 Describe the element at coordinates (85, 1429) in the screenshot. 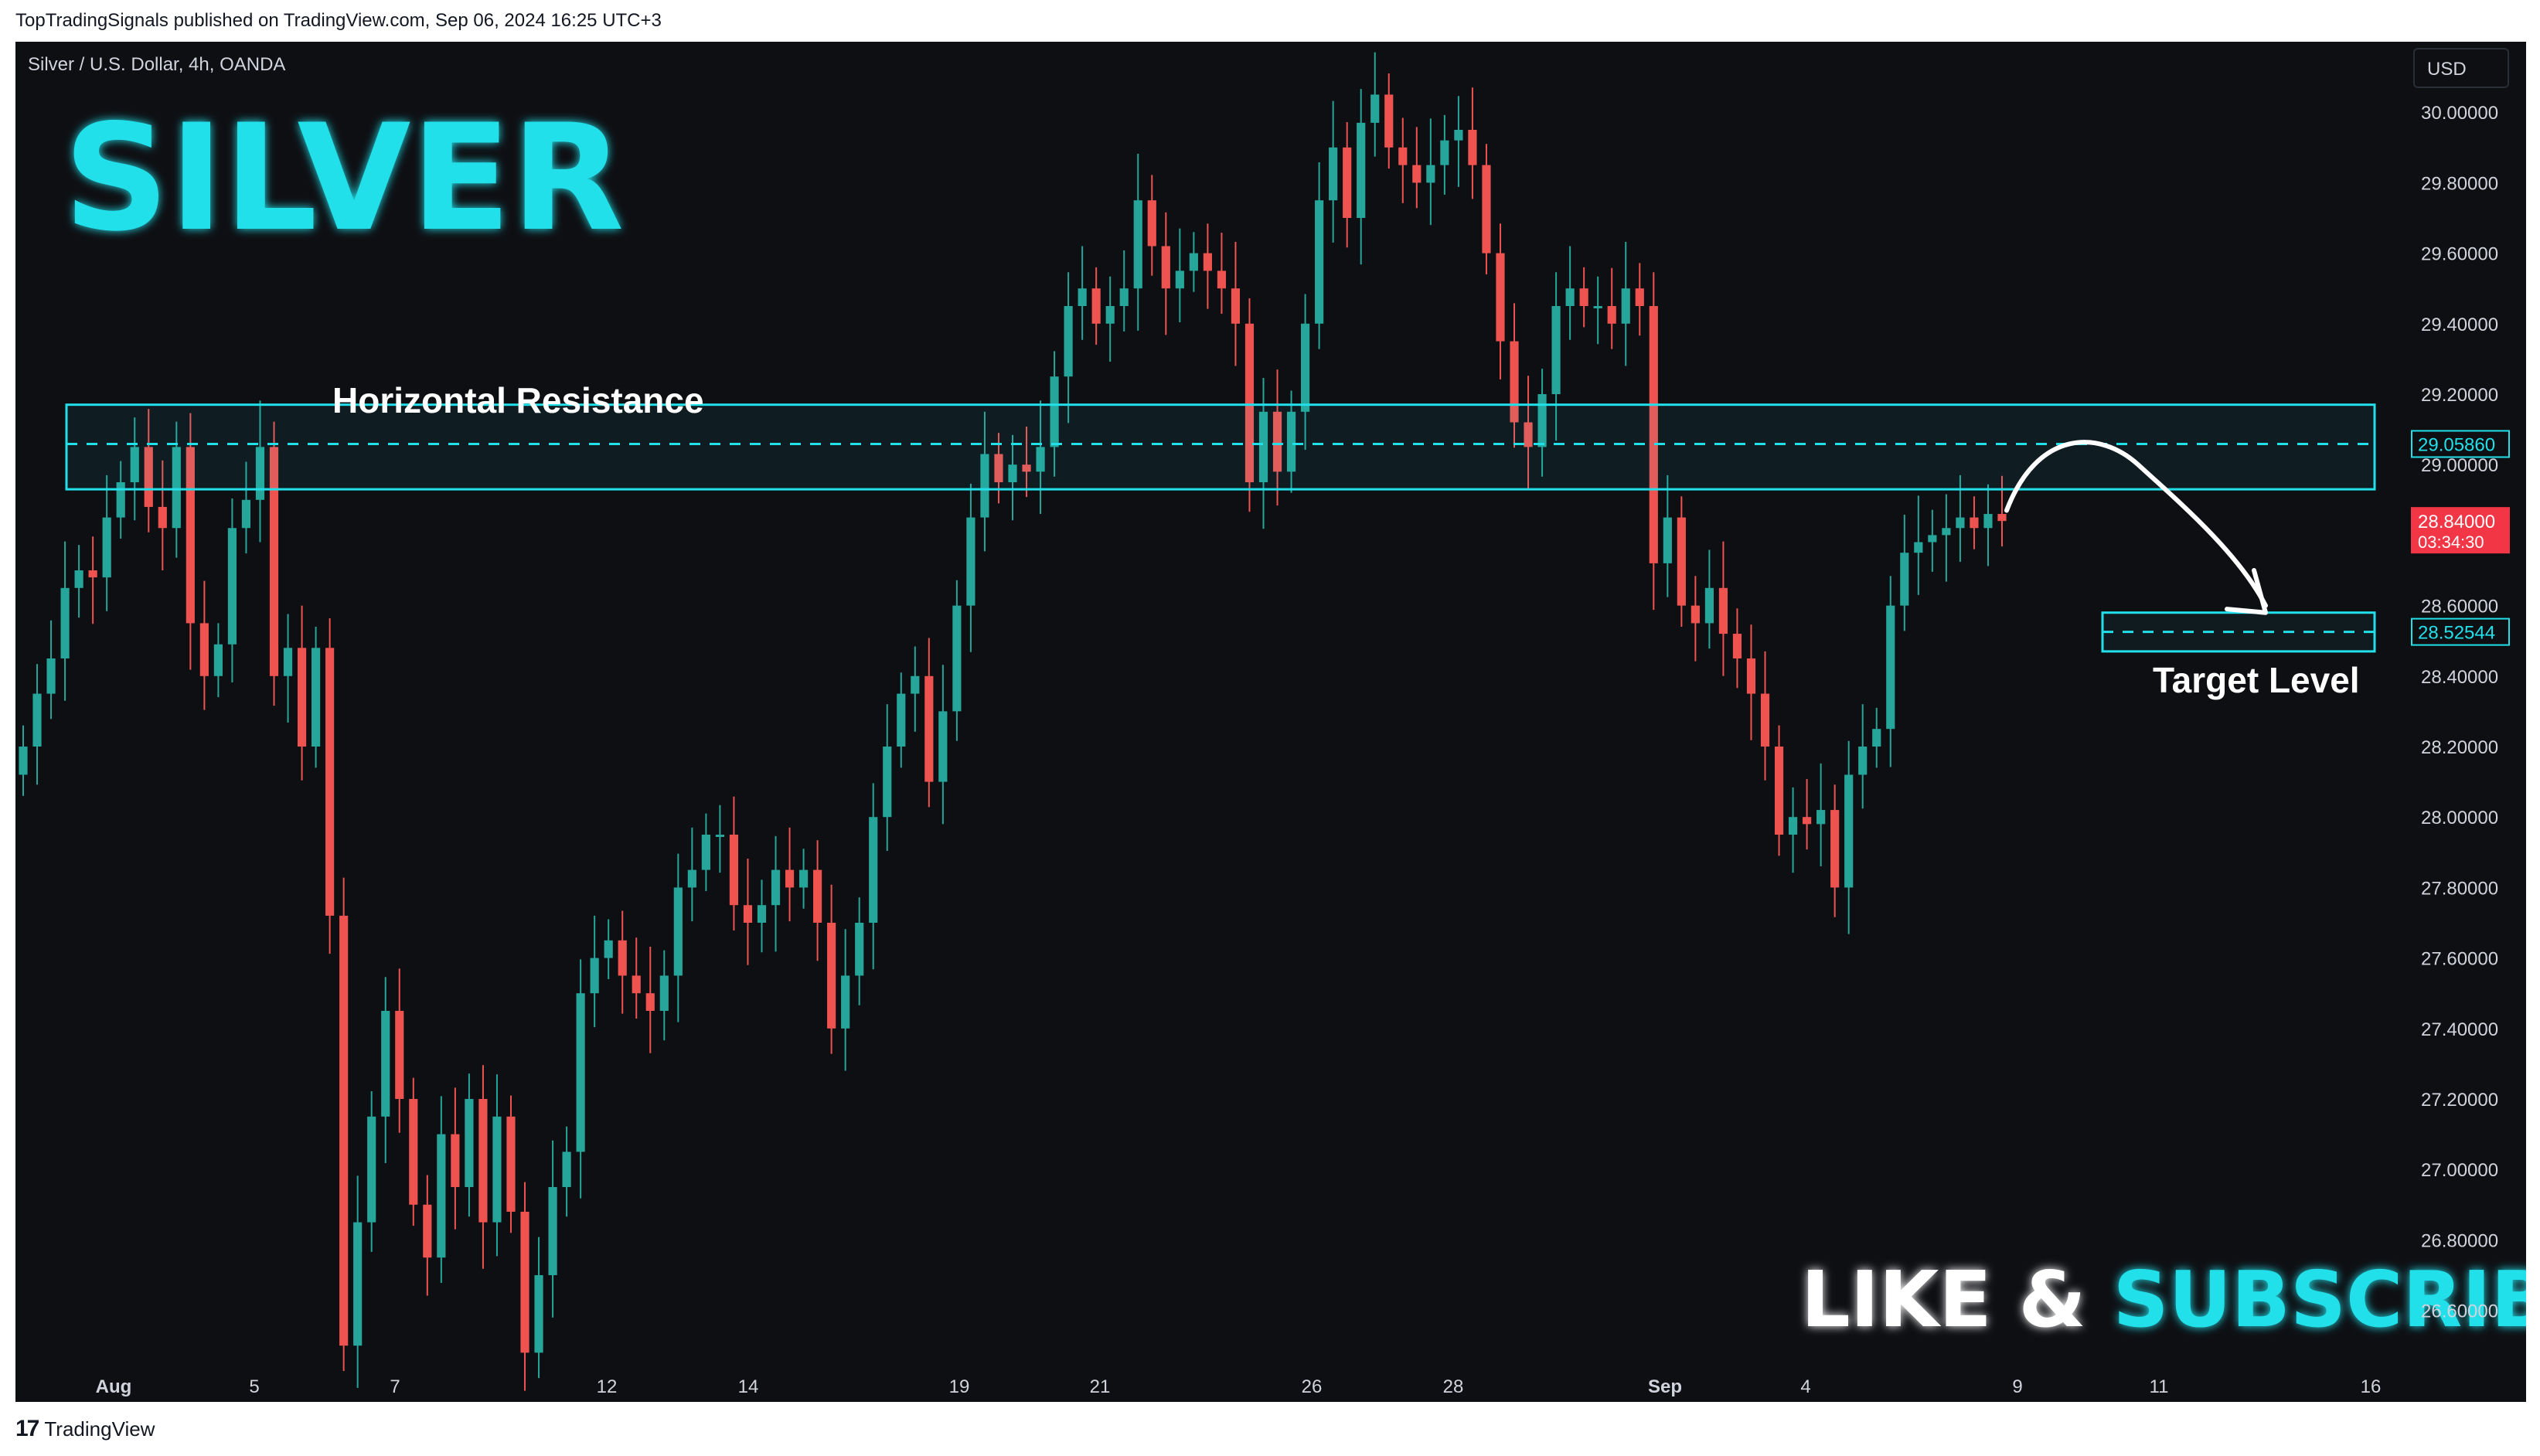

I see `tradingview-logo: 17 TradingView` at that location.